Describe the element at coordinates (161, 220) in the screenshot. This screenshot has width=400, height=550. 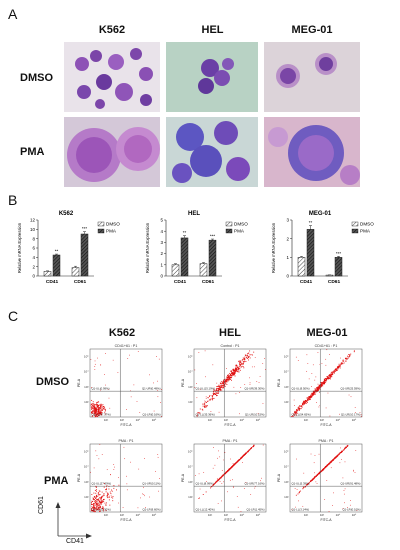
I see `y-tick-label: 5` at that location.